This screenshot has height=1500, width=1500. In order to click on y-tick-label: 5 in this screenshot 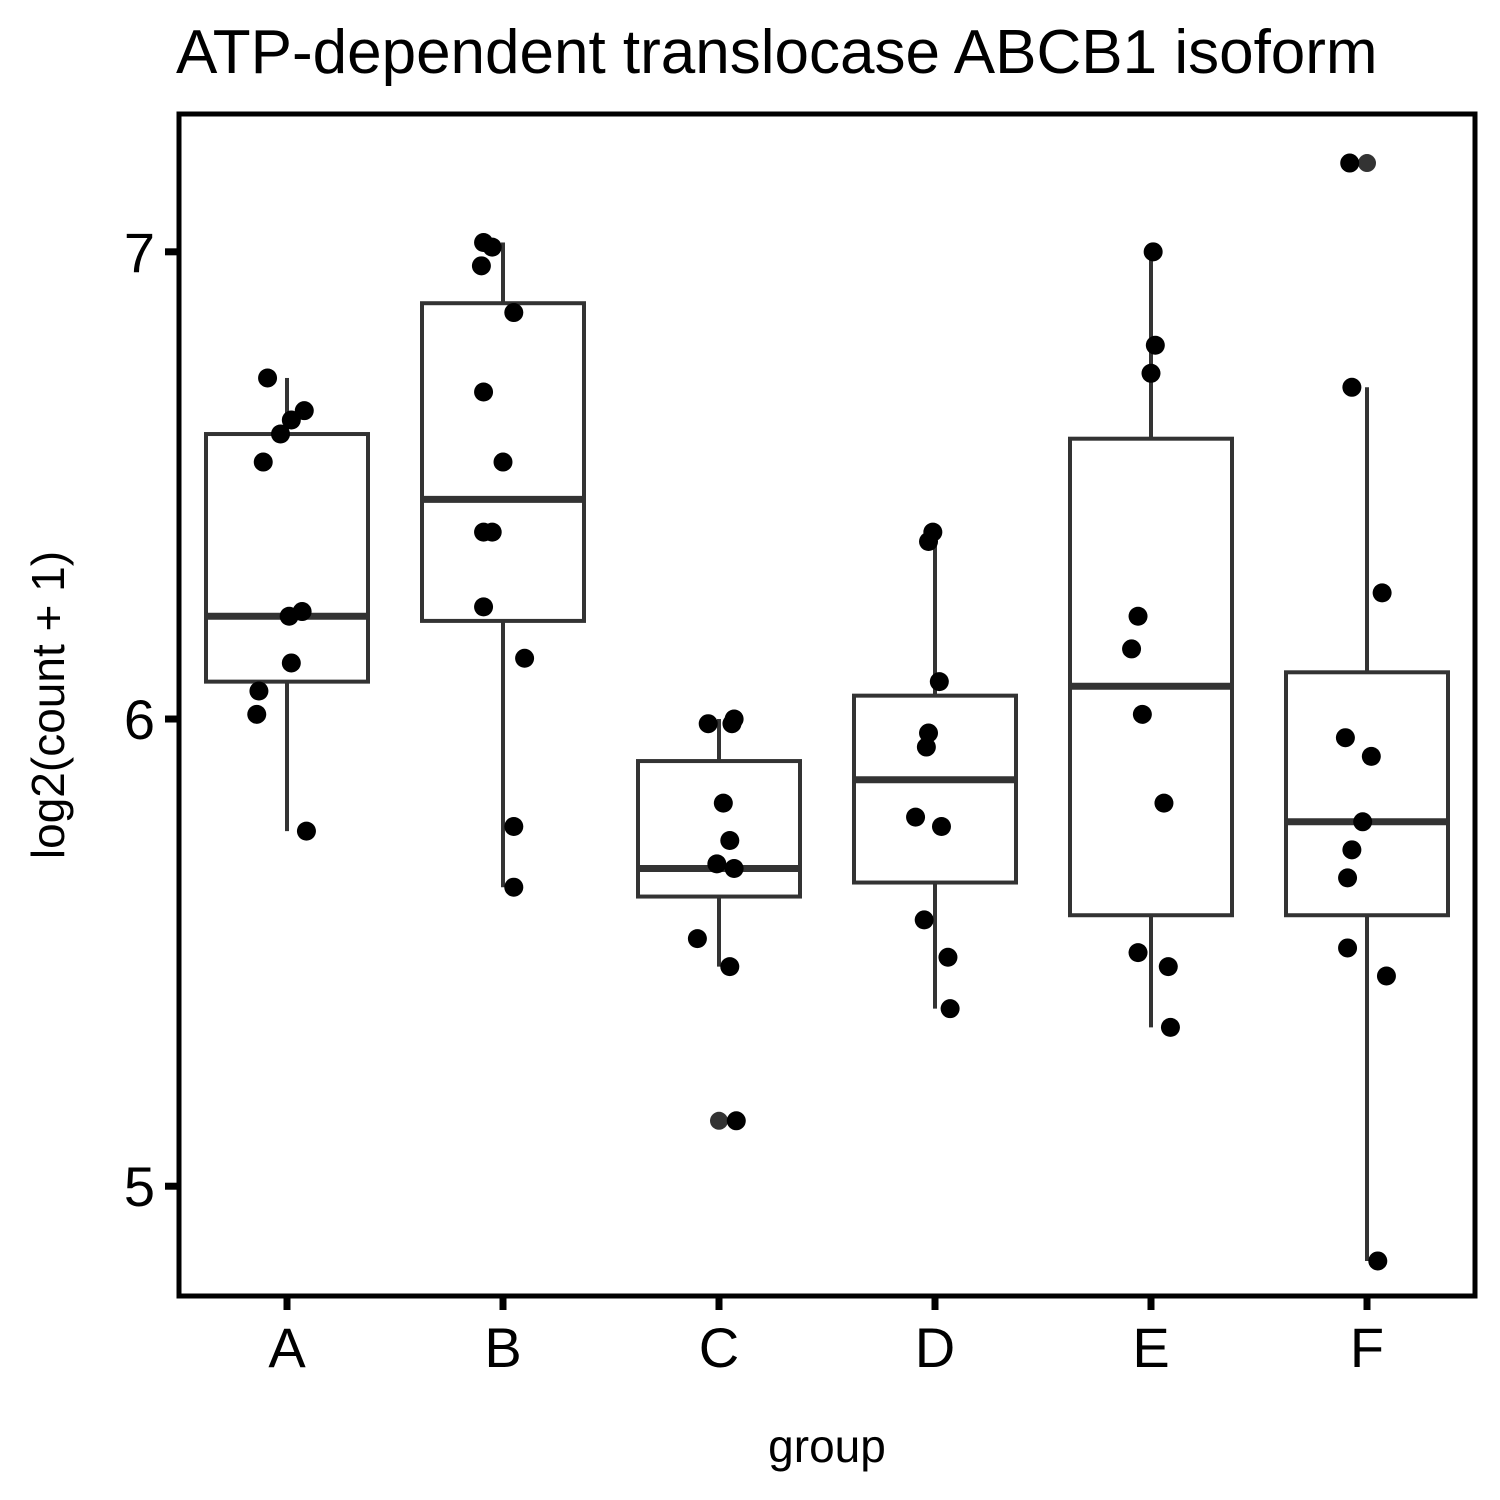, I will do `click(139, 1186)`.